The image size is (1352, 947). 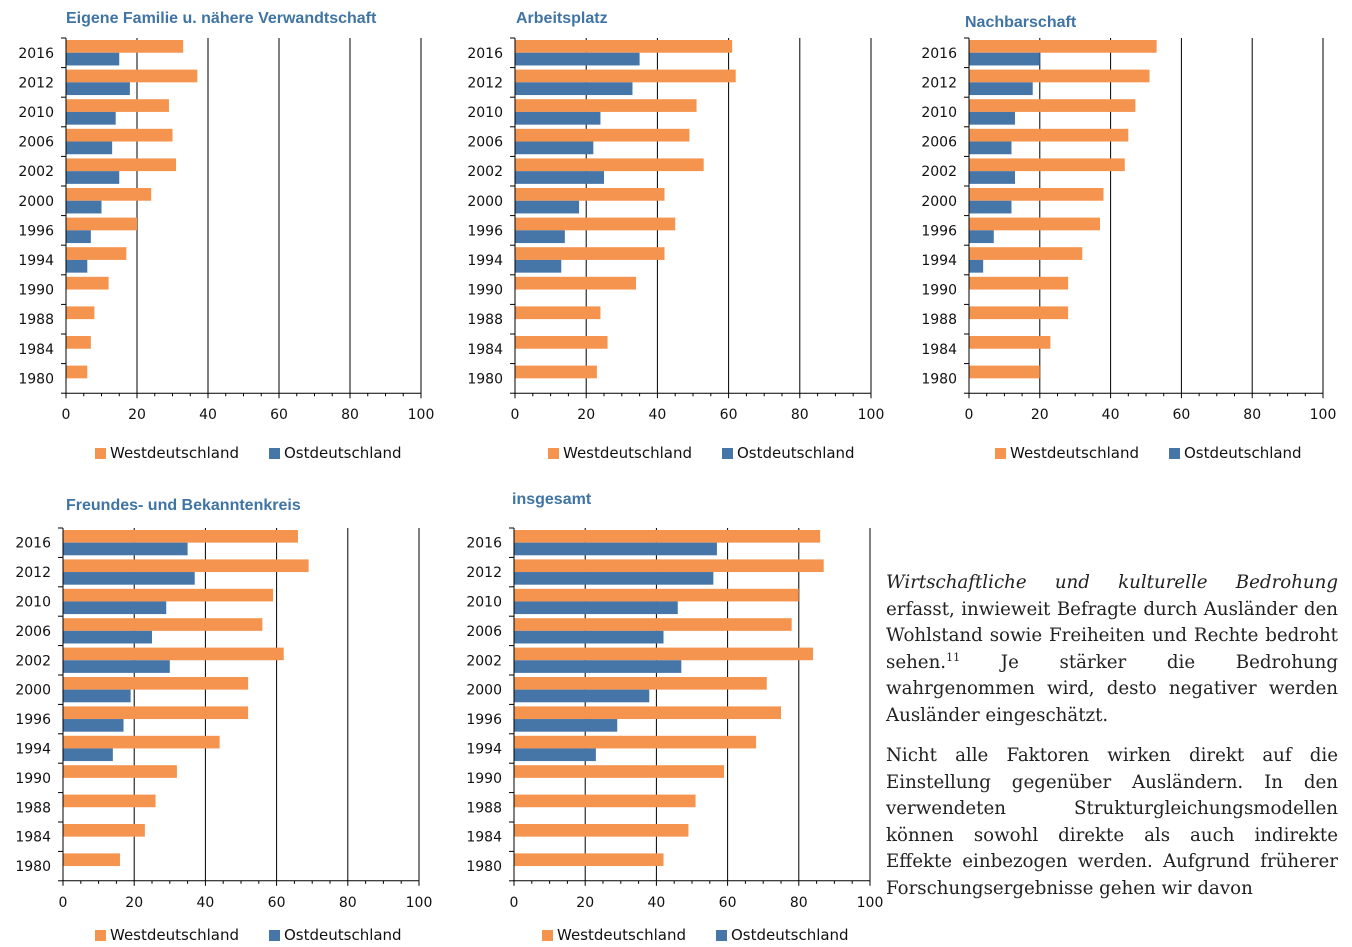 I want to click on bar-east-1996, so click(x=566, y=725).